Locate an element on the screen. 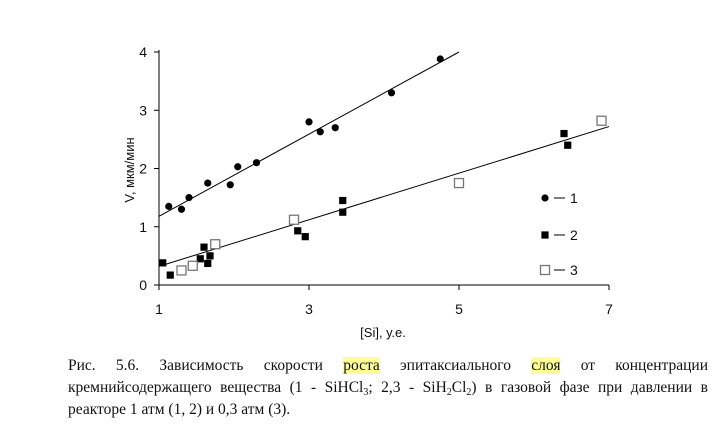 This screenshot has width=724, height=427. x-axis-label: [Si], у.е. is located at coordinates (383, 332).